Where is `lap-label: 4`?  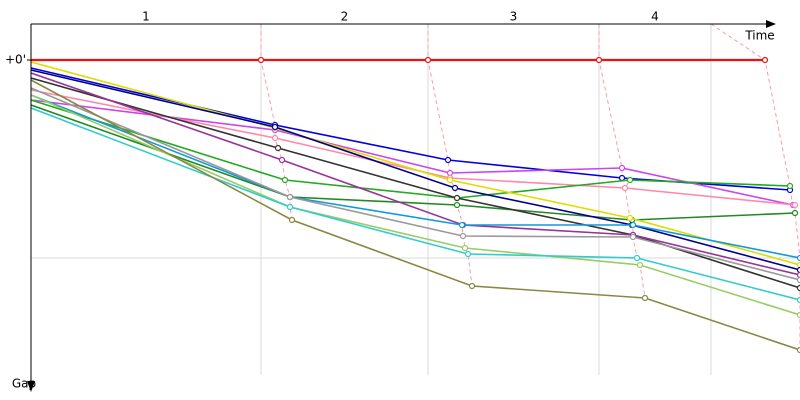 lap-label: 4 is located at coordinates (655, 17).